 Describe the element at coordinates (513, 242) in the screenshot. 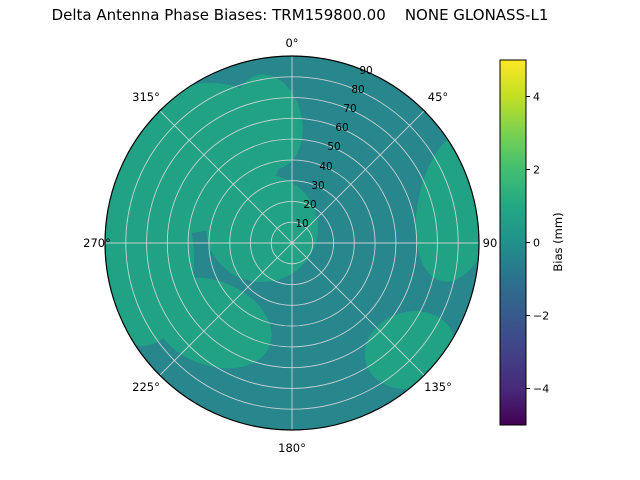

I see `colorbar-gradient` at that location.